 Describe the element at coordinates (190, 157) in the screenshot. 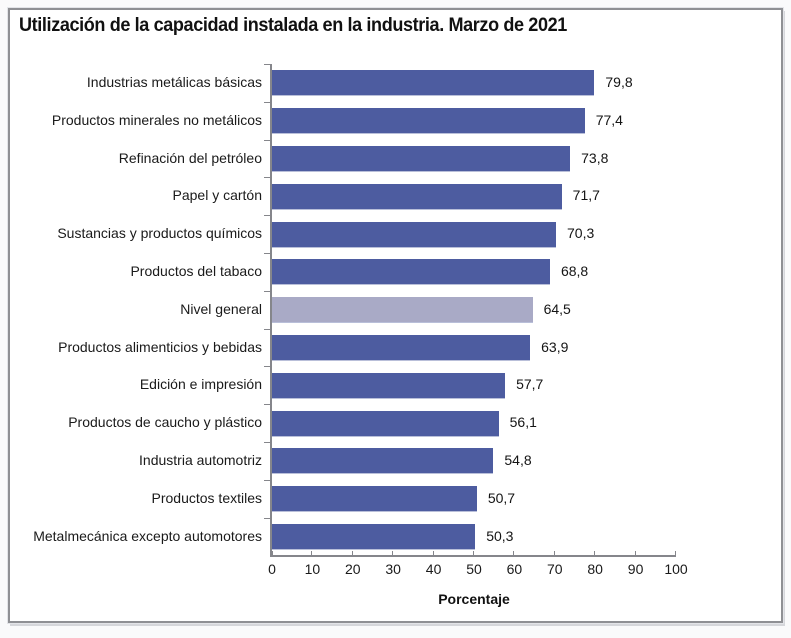

I see `category-label: Refinación del petróleo` at that location.